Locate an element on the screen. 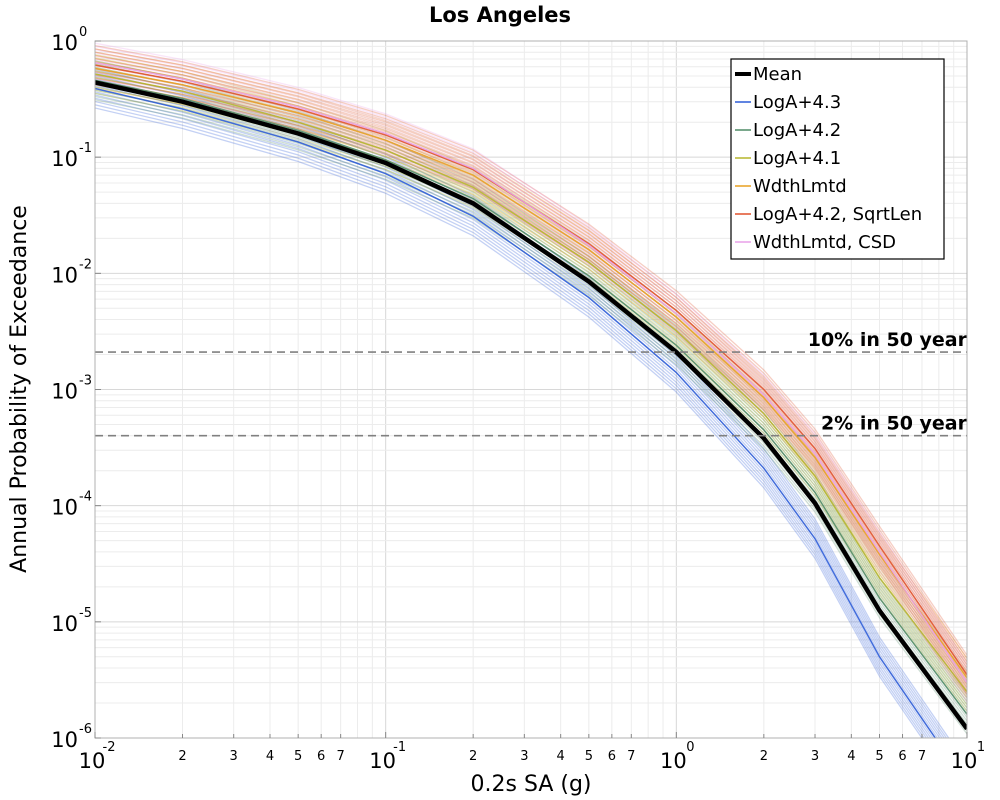  reference-lines: 10% in 50 year 2% in 50 year is located at coordinates (531, 383).